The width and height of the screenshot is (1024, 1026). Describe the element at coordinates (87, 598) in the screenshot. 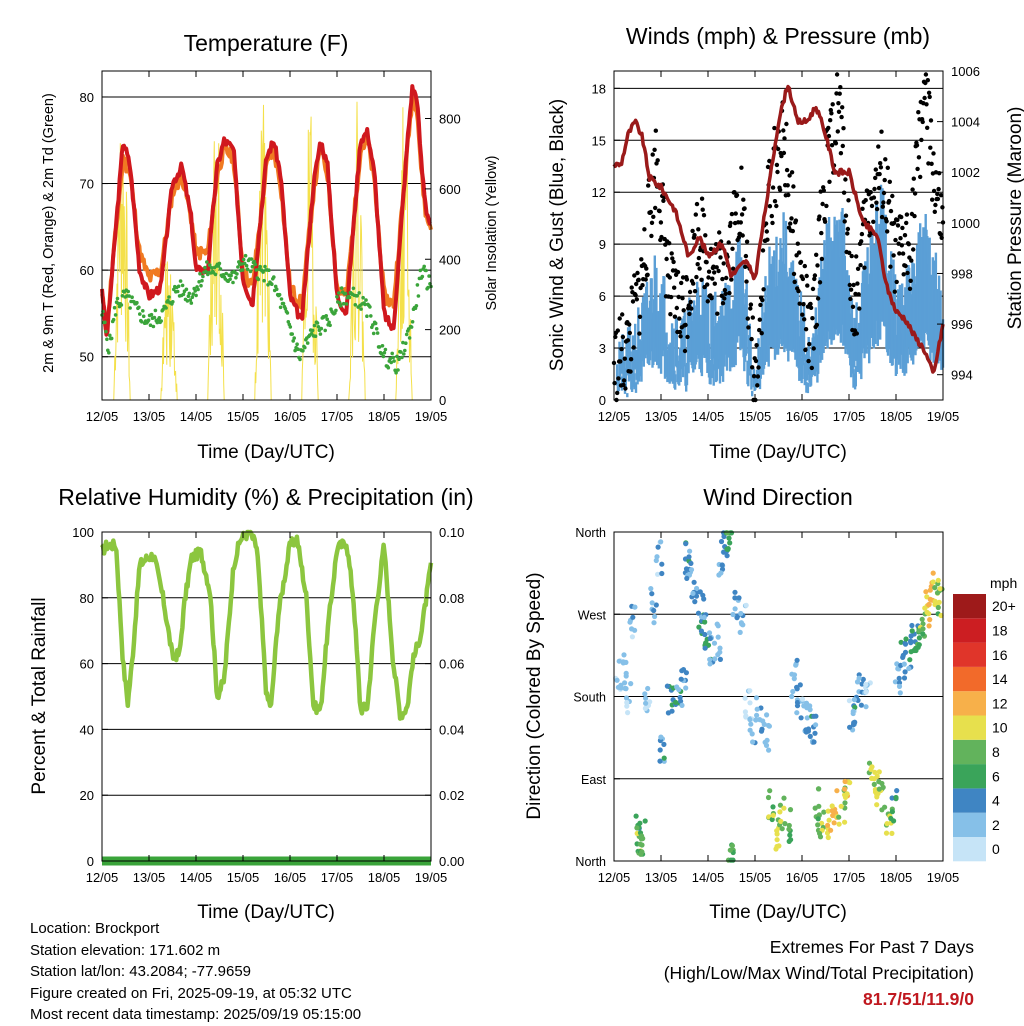

I see `left-y-tick-label: 80` at that location.